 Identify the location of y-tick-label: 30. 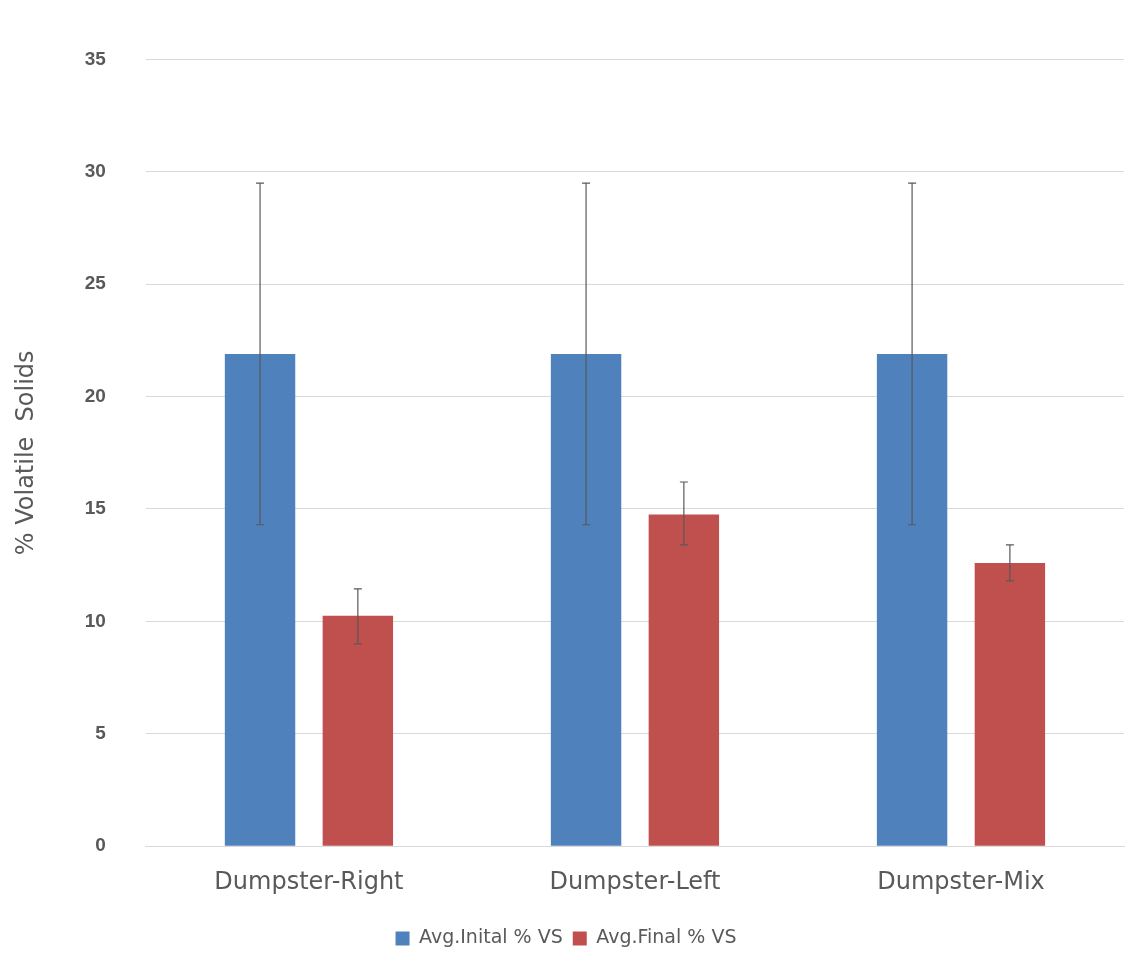
(95, 171).